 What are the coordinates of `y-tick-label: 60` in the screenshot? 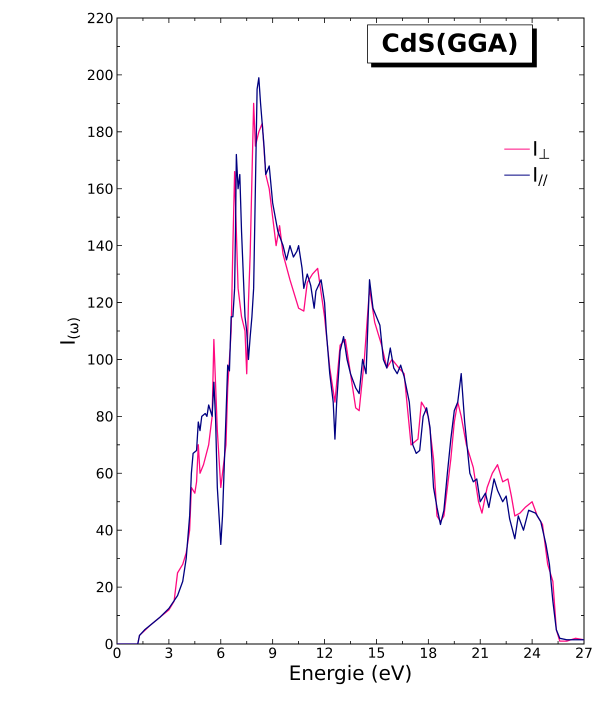 It's located at (104, 473).